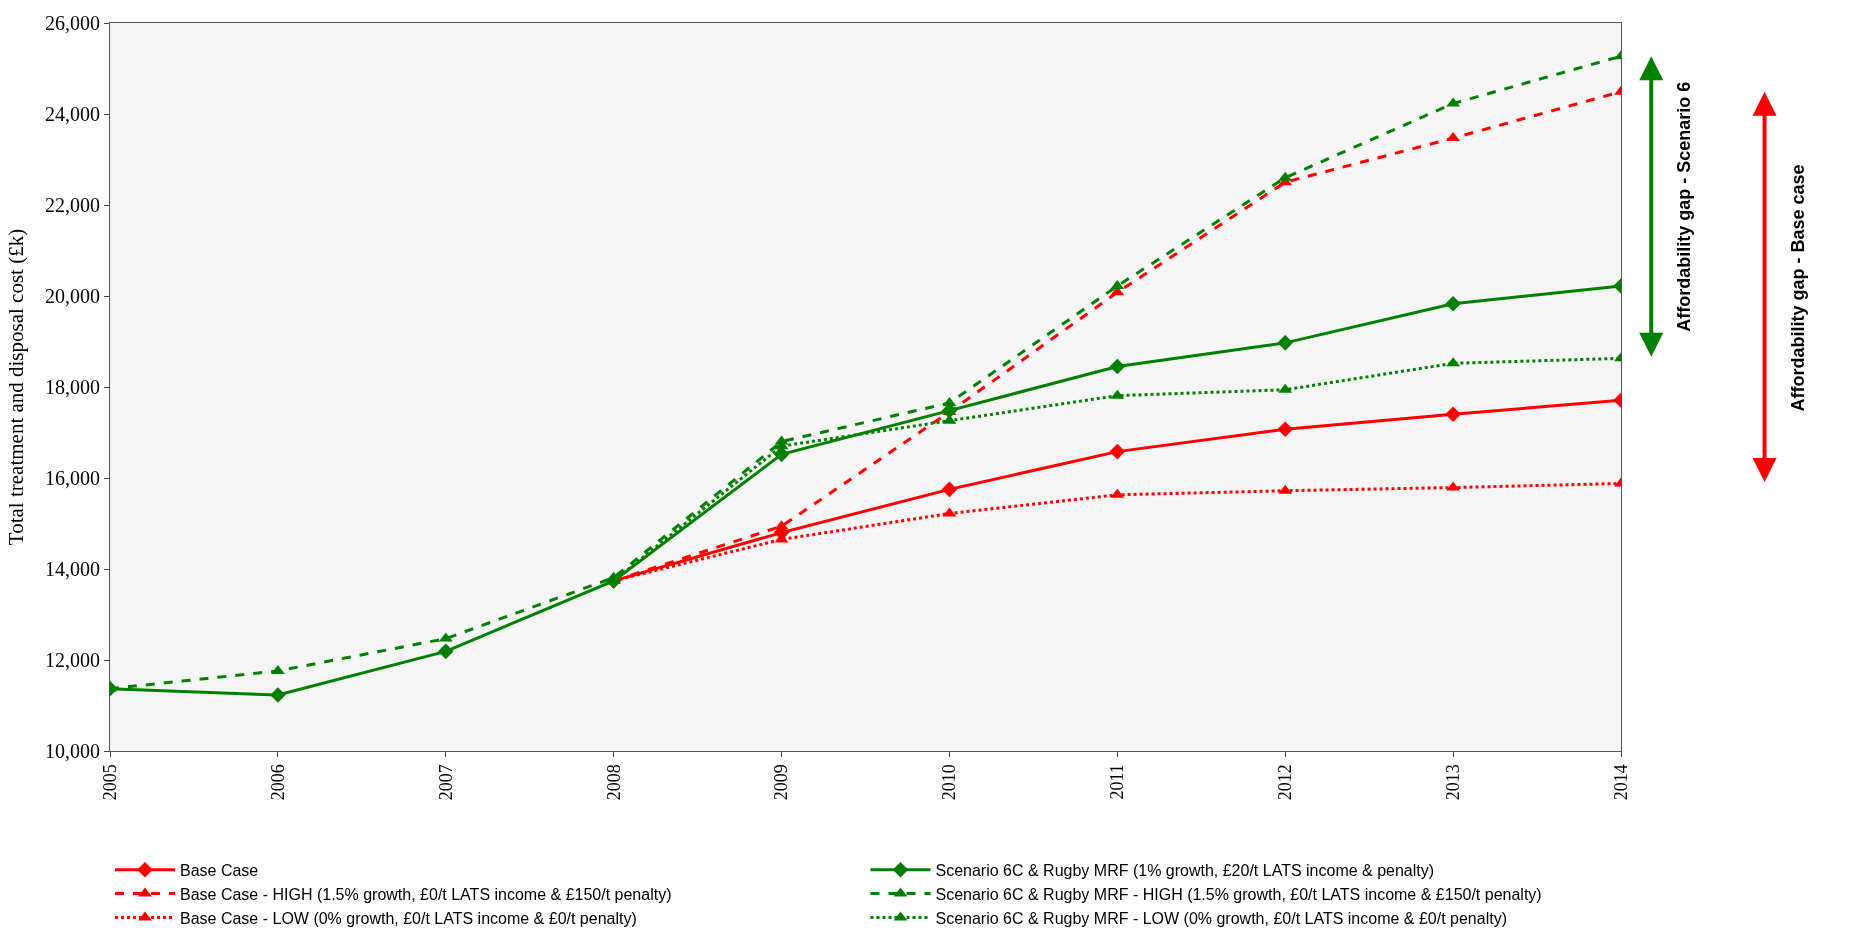  I want to click on y-tick-label: 14,000, so click(72, 569).